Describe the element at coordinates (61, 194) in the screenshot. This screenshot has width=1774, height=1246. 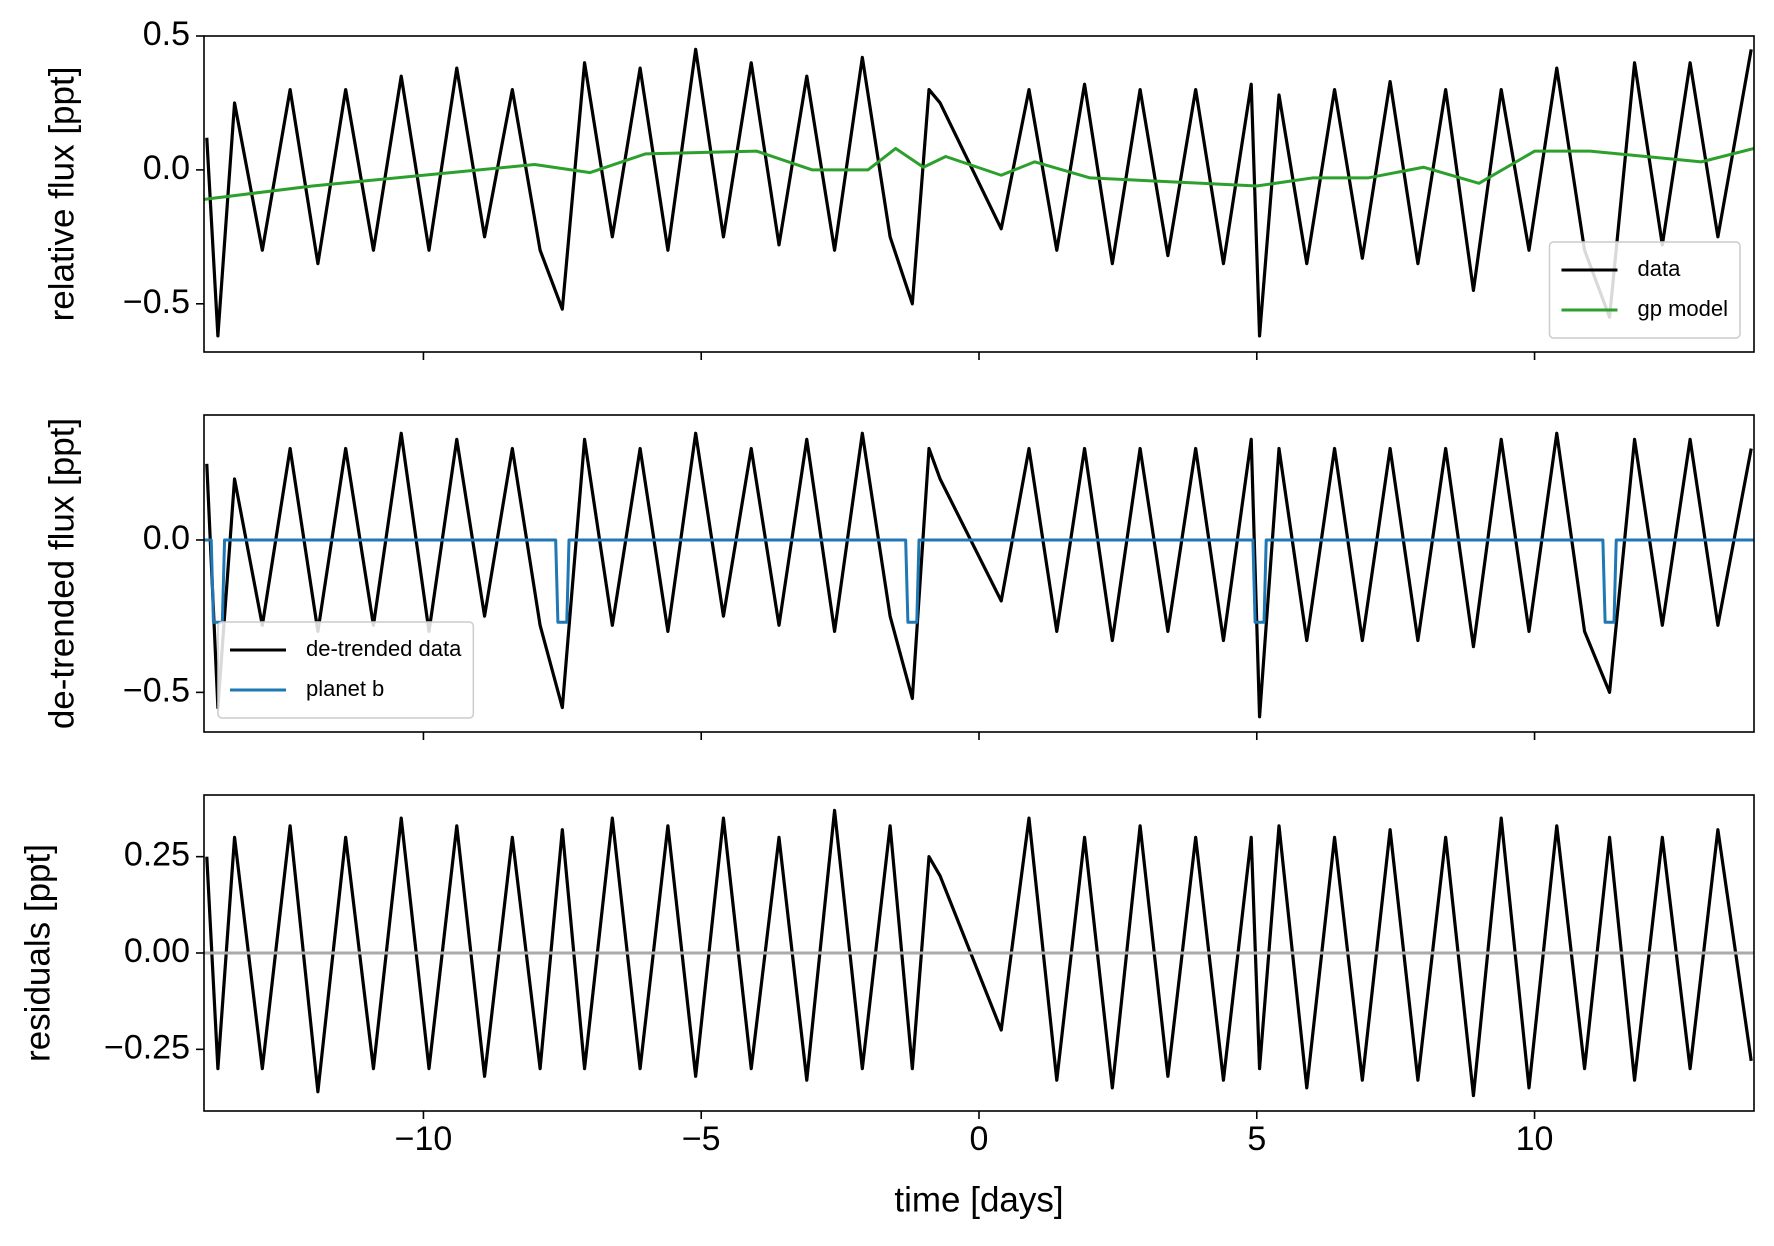
I see `y-axis-label: relative flux [ppt]` at that location.